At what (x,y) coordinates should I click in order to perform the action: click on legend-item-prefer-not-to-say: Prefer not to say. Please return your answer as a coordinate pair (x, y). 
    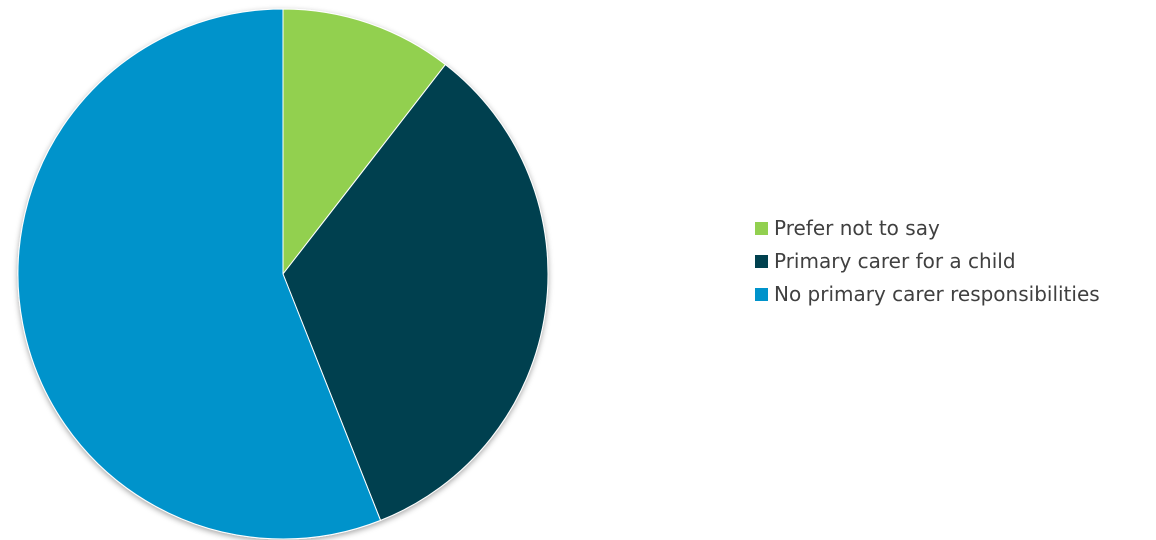
    Looking at the image, I should click on (950, 228).